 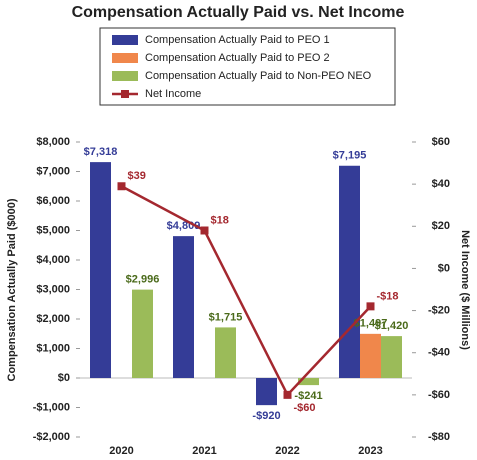 I want to click on data-label: -$920, so click(x=266, y=416).